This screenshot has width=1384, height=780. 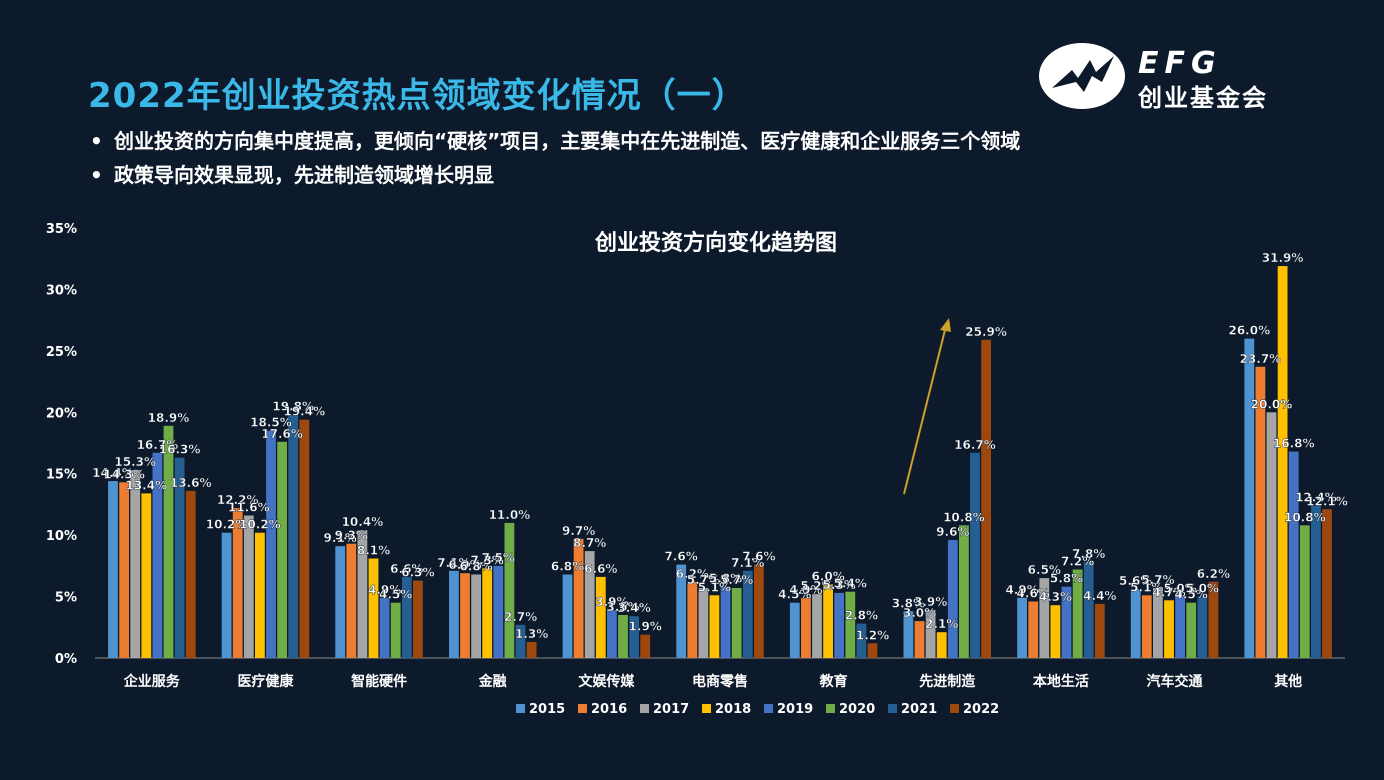 What do you see at coordinates (61, 229) in the screenshot?
I see `y-tick-label: 35%` at bounding box center [61, 229].